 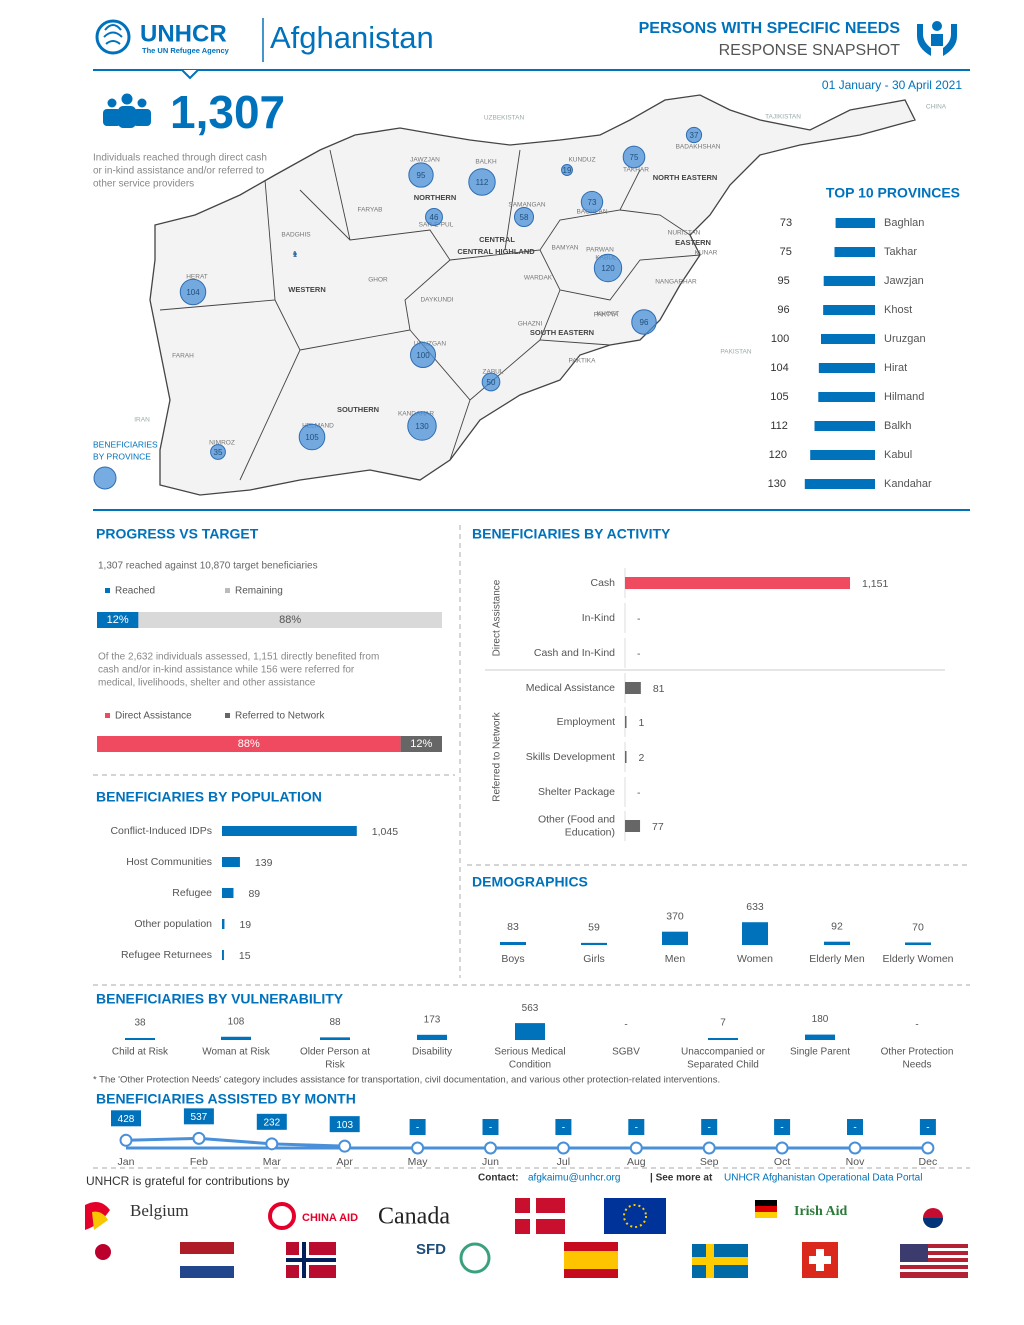 I want to click on region-label: WESTERN, so click(x=307, y=289).